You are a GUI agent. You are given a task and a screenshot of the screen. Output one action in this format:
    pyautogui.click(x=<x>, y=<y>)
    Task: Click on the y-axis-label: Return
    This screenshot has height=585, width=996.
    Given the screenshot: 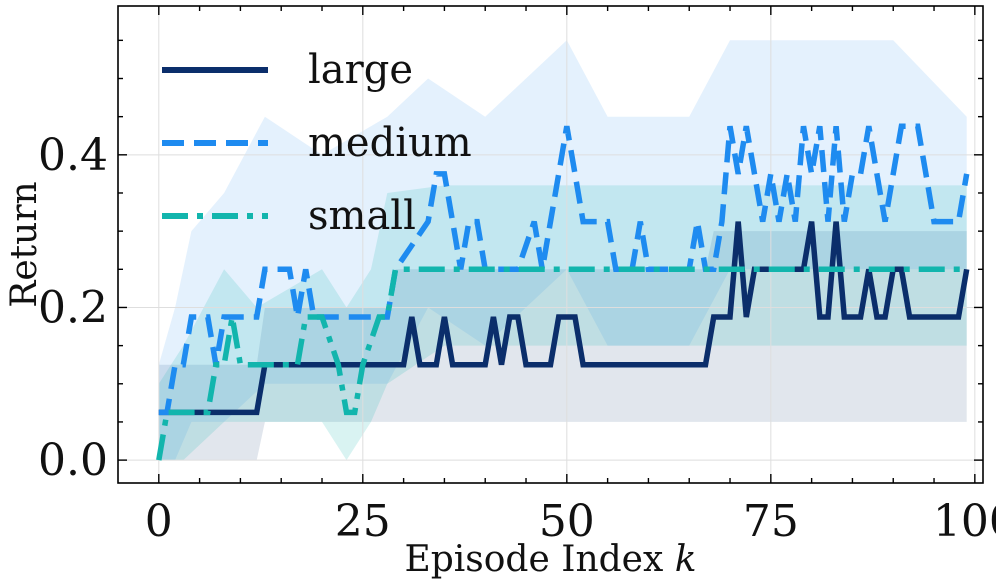 What is the action you would take?
    pyautogui.click(x=24, y=244)
    